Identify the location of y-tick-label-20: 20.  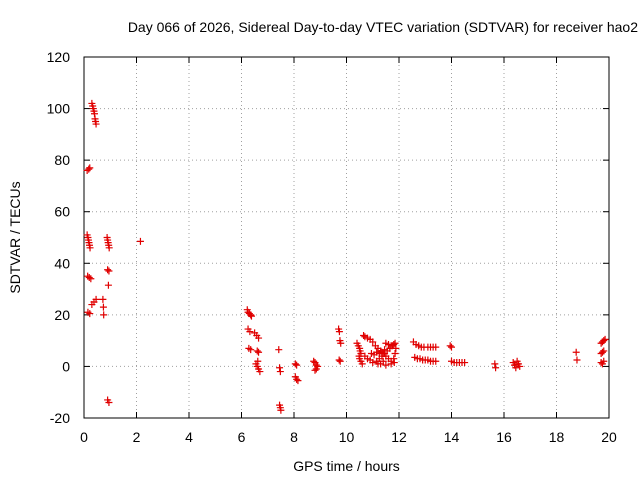
(62, 315).